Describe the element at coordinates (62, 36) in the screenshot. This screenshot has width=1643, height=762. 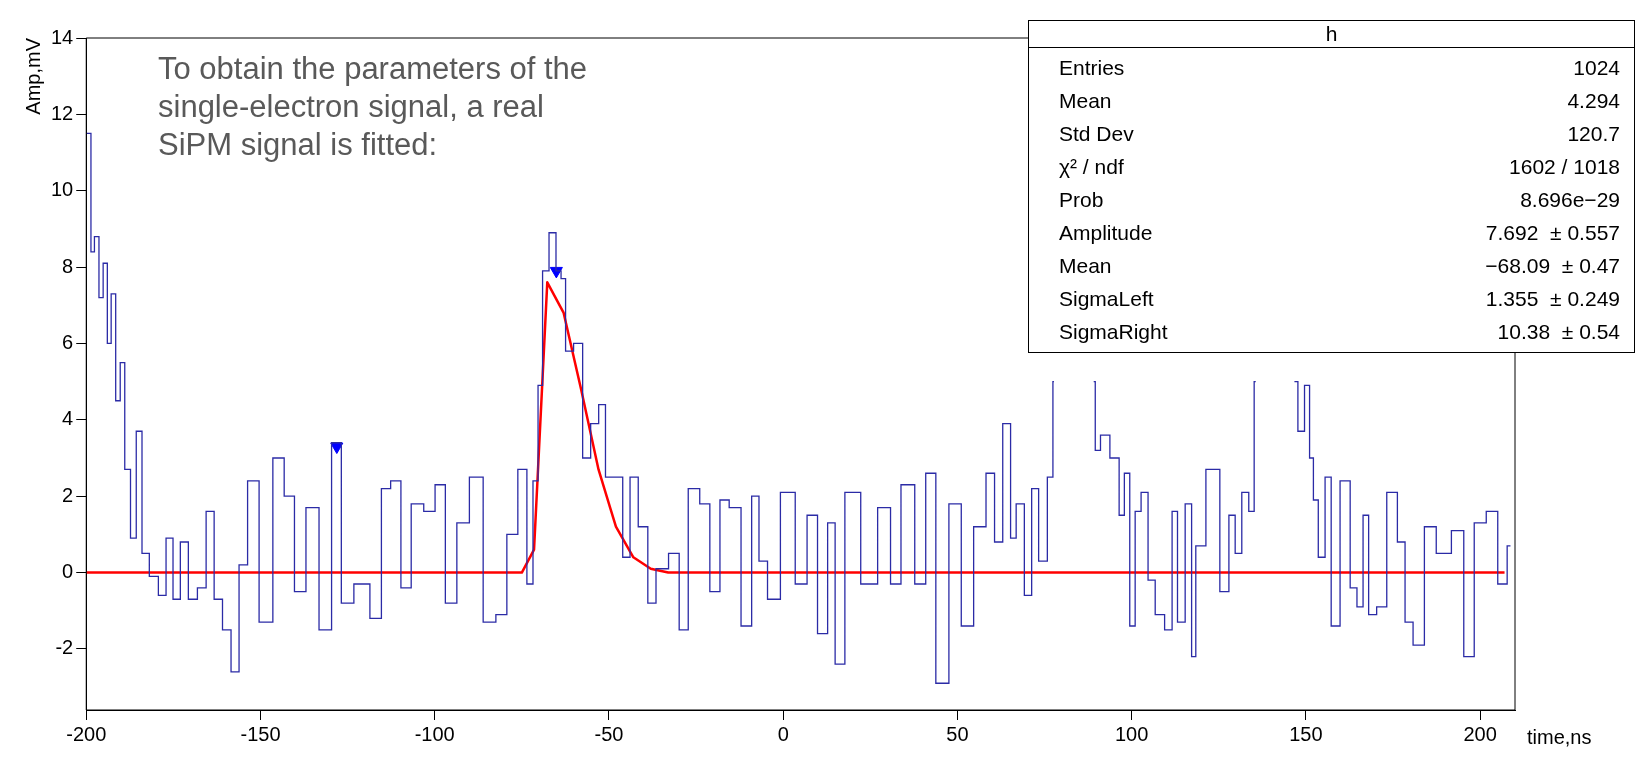
I see `y-tick-label: 14` at that location.